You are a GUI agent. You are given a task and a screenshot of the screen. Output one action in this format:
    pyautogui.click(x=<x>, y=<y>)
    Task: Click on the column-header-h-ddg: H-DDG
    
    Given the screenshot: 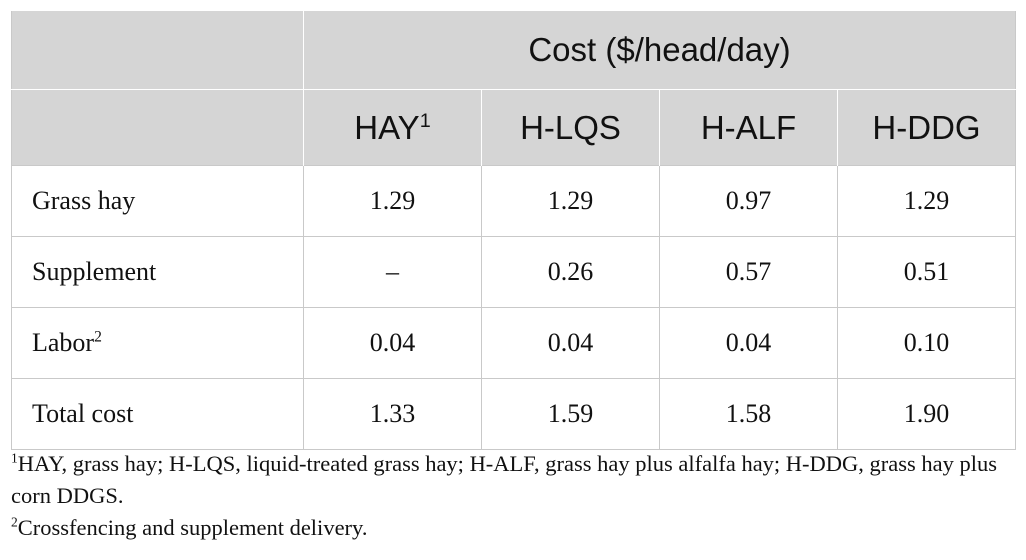 What is the action you would take?
    pyautogui.click(x=926, y=127)
    